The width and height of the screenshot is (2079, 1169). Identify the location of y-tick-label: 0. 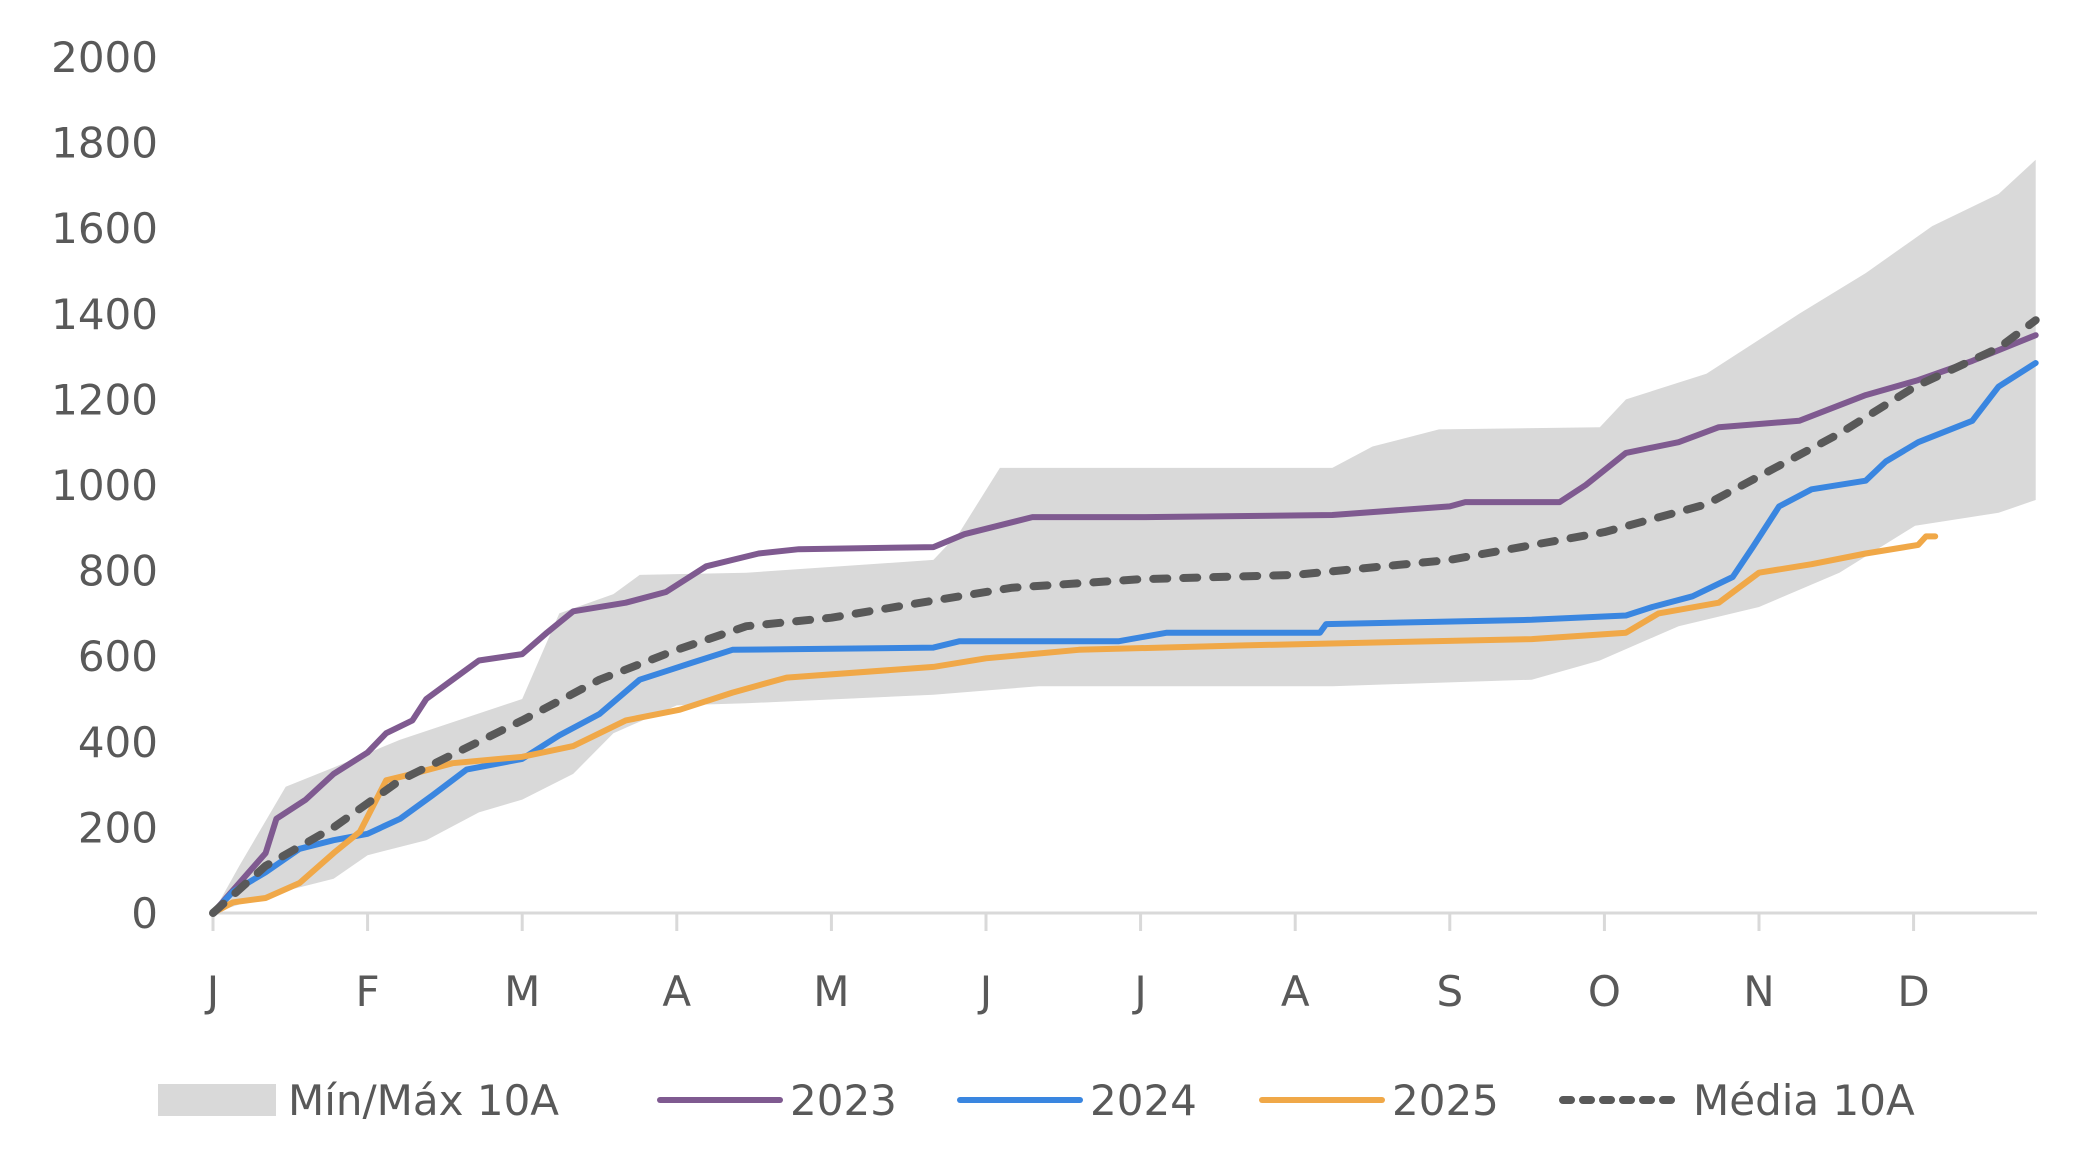
(144, 913).